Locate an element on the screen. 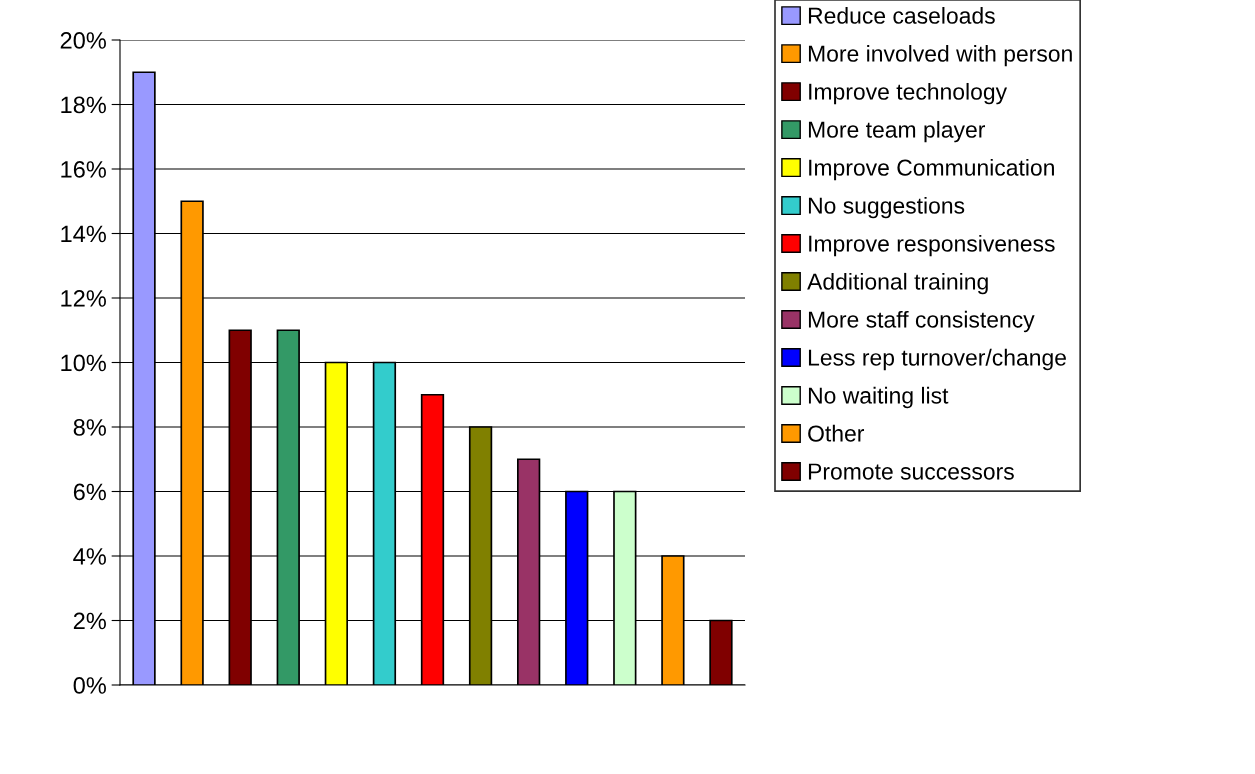 The width and height of the screenshot is (1255, 774). legend-label: Promote successors is located at coordinates (911, 471).